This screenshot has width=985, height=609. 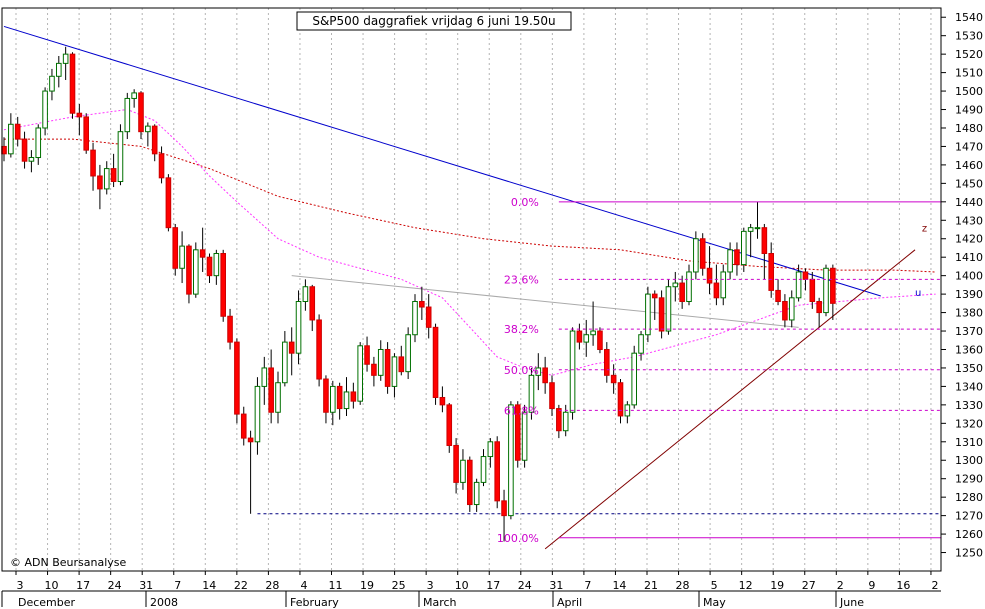 I want to click on y-tick-label: 1470, so click(x=969, y=146).